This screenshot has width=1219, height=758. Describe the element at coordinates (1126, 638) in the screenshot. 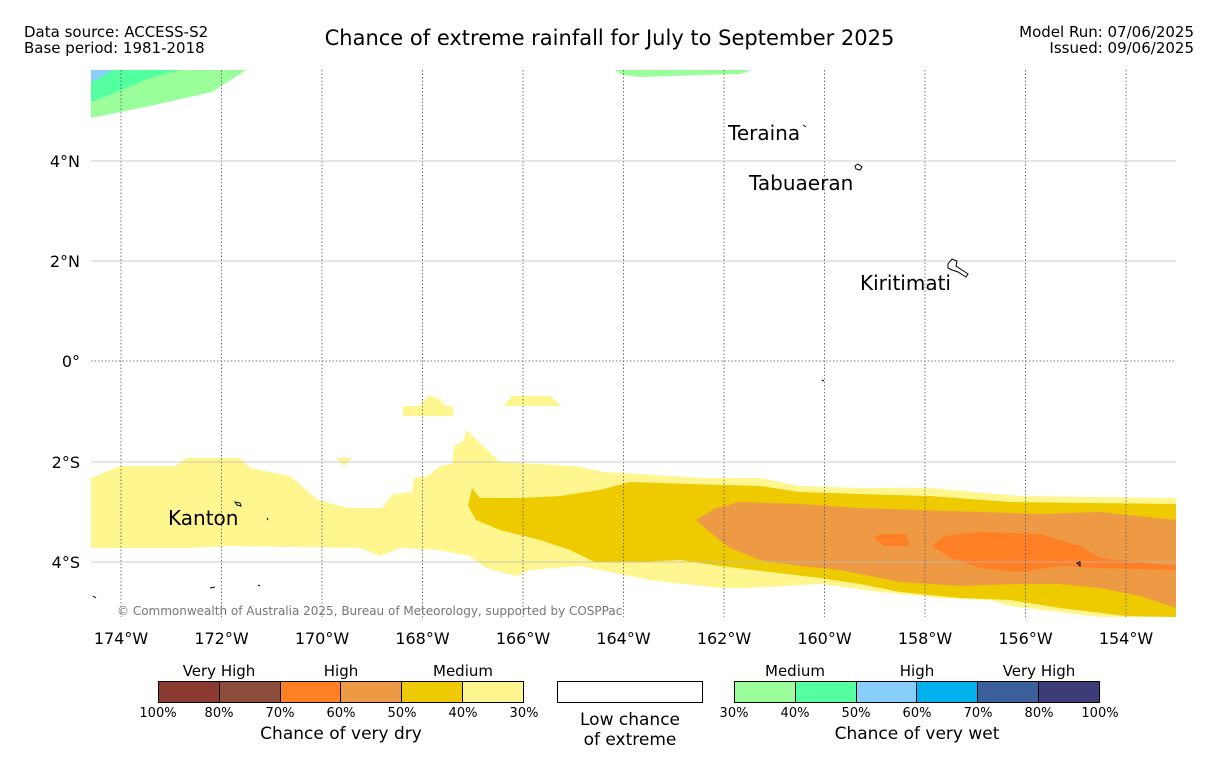

I see `lon-label: 154°W` at that location.